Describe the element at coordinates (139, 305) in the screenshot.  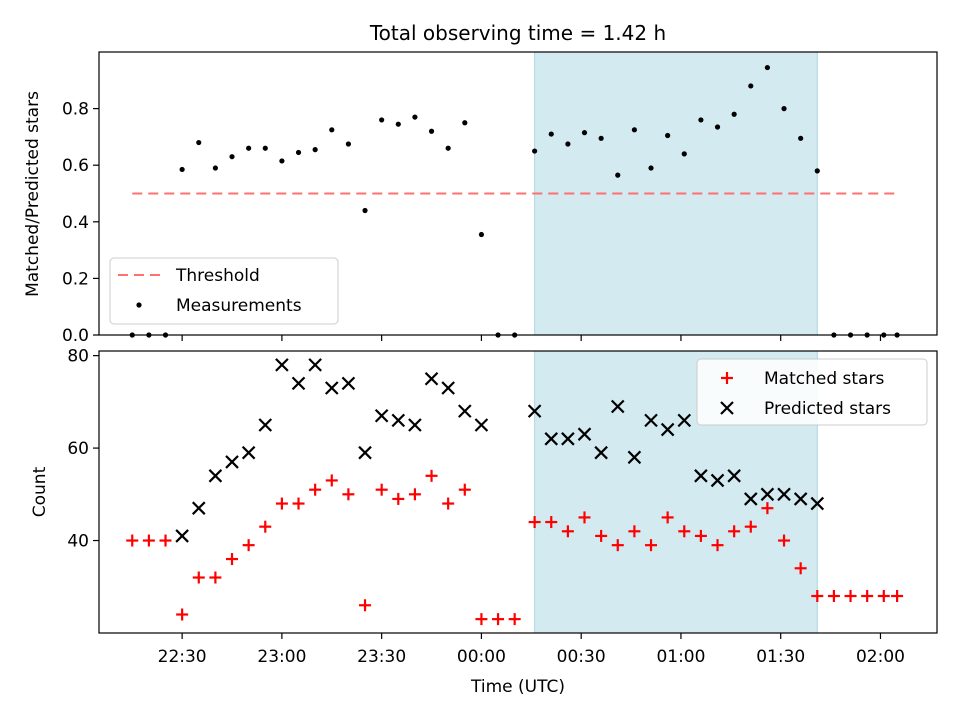
I see `legend-measurement-swatch` at that location.